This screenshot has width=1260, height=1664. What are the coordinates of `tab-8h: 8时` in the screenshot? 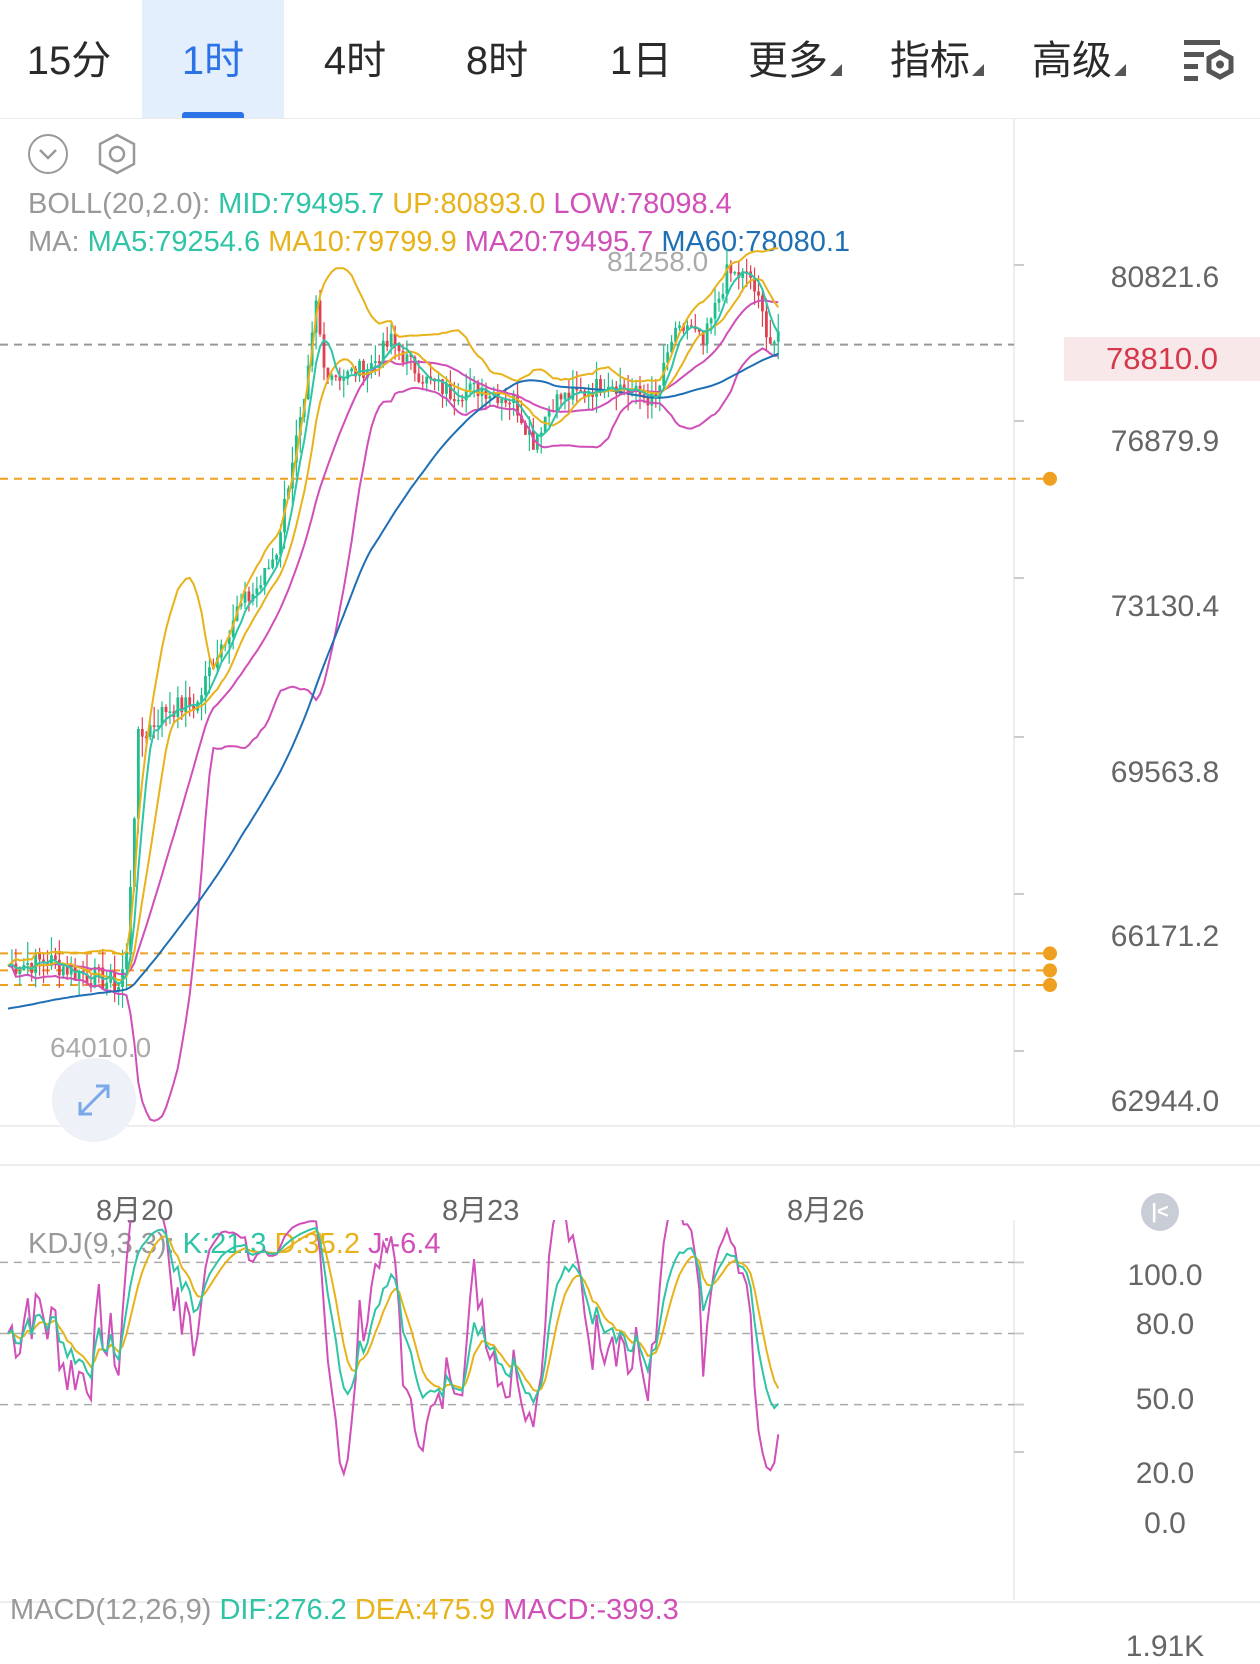 It's located at (497, 59).